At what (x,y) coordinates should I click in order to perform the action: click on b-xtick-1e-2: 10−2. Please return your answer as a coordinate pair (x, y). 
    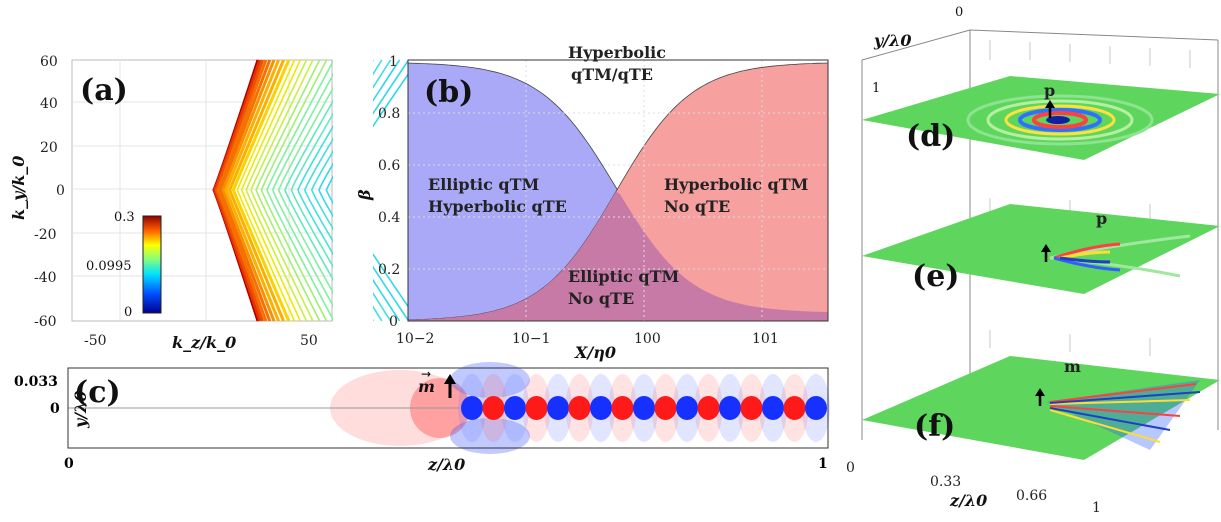
    Looking at the image, I should click on (415, 339).